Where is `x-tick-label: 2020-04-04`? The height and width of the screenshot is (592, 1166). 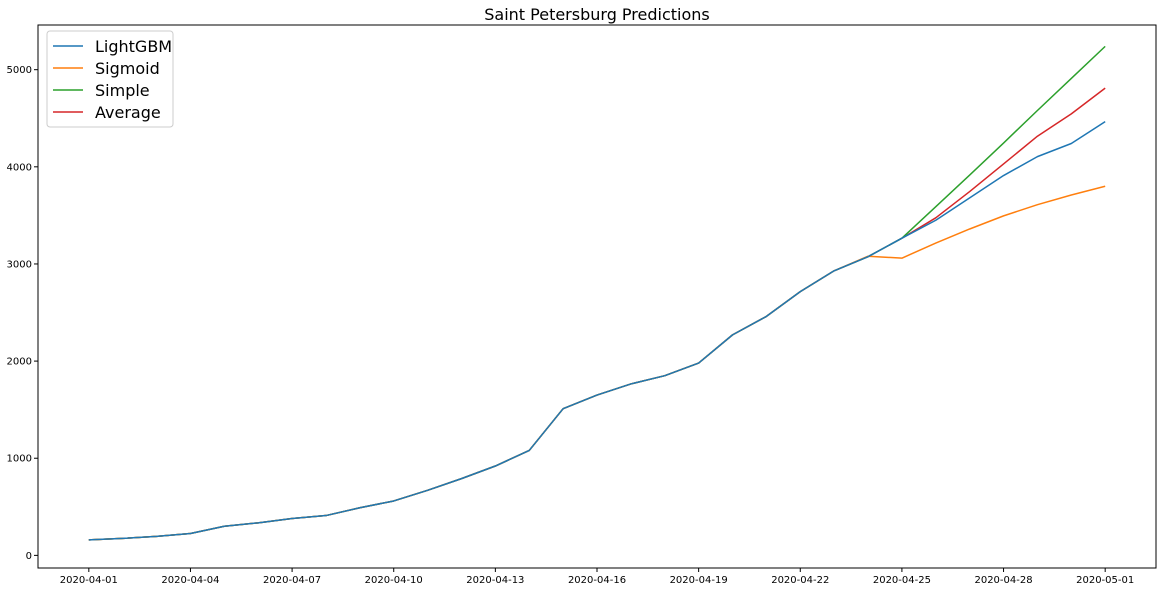 x-tick-label: 2020-04-04 is located at coordinates (190, 580).